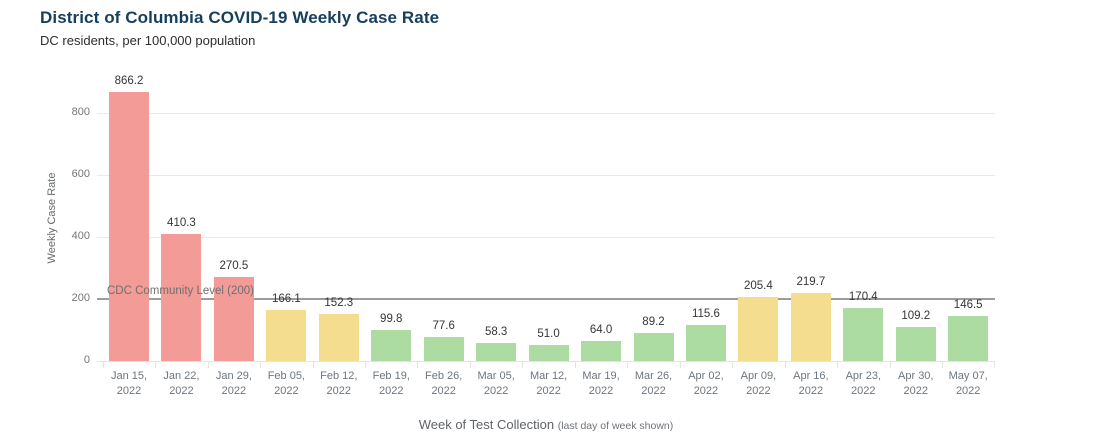  What do you see at coordinates (234, 266) in the screenshot?
I see `bar-value-label: 270.5` at bounding box center [234, 266].